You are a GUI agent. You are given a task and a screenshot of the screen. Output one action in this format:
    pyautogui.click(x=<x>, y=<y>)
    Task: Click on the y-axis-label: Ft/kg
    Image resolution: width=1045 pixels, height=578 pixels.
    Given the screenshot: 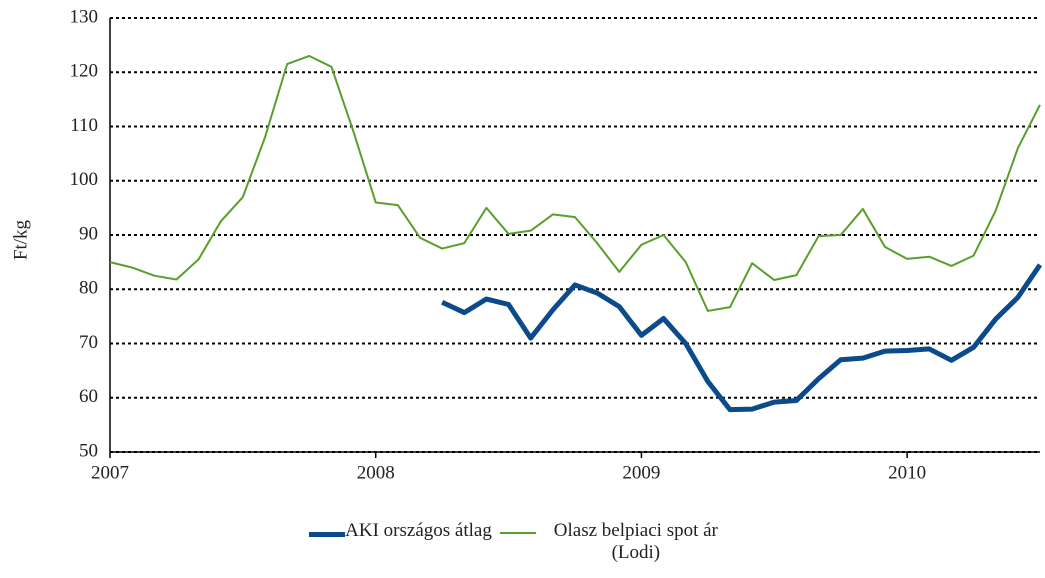 What is the action you would take?
    pyautogui.click(x=20, y=239)
    